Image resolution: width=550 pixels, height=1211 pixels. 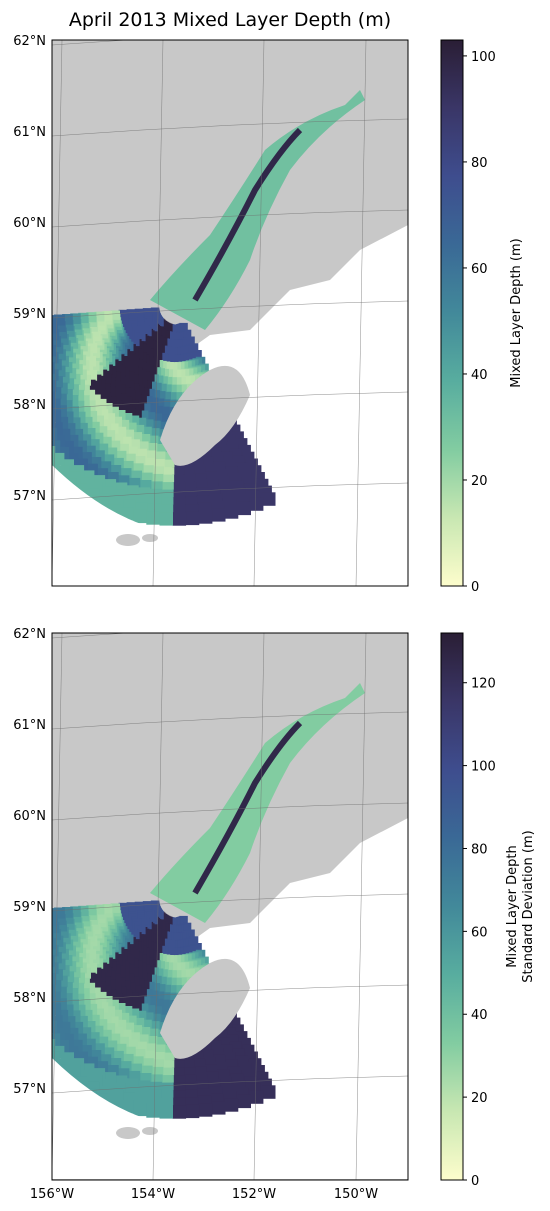 What do you see at coordinates (483, 684) in the screenshot?
I see `colorbar-tick-label: 120` at bounding box center [483, 684].